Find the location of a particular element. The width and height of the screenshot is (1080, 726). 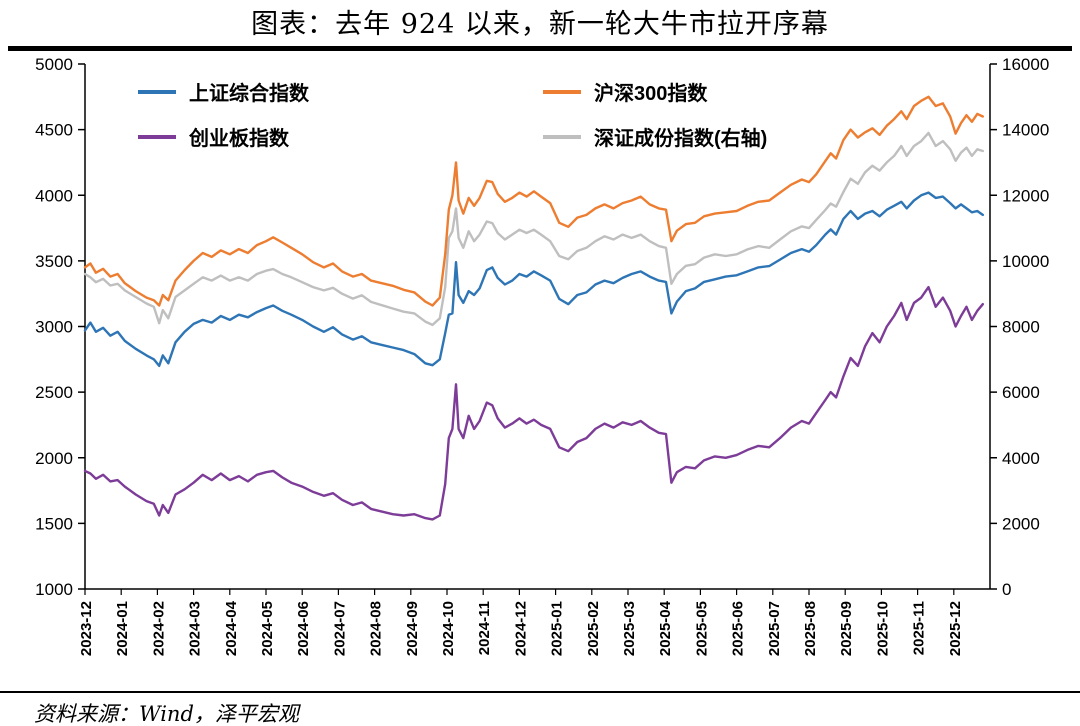

right-axis-tick-label: 8000 is located at coordinates (1021, 327).